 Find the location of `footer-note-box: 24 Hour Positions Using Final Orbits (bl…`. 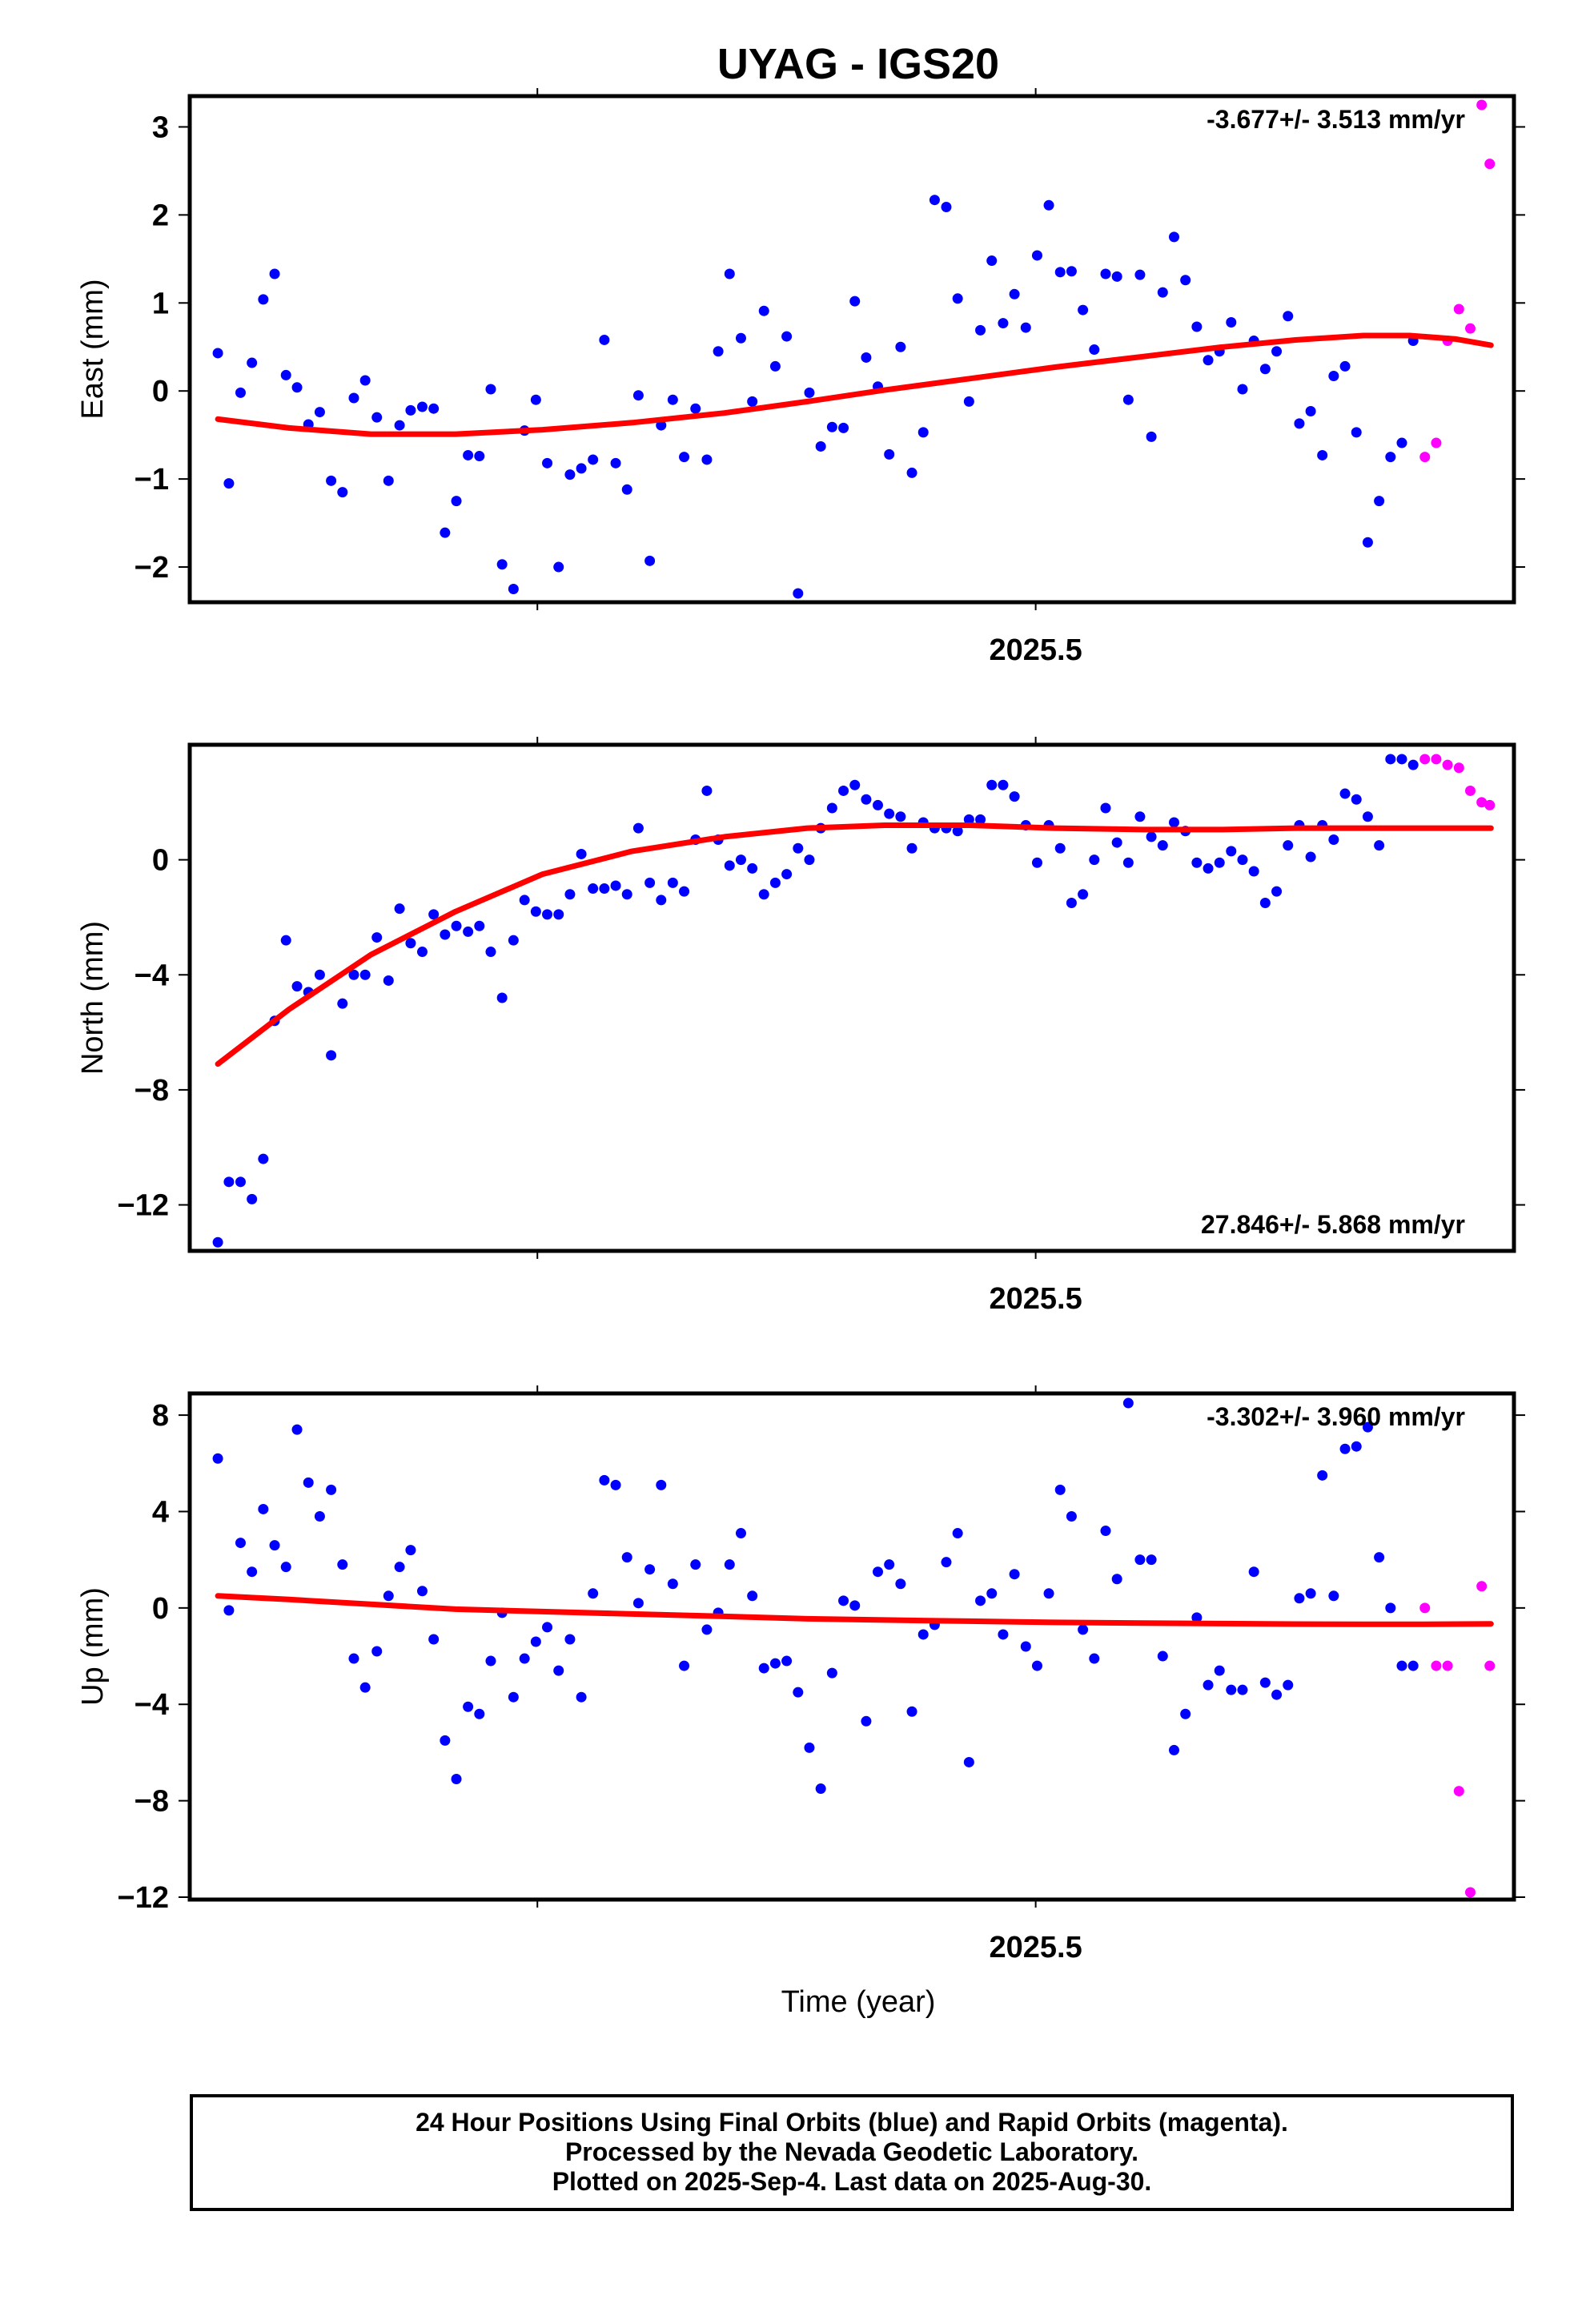

footer-note-box: 24 Hour Positions Using Final Orbits (bl… is located at coordinates (852, 2152).